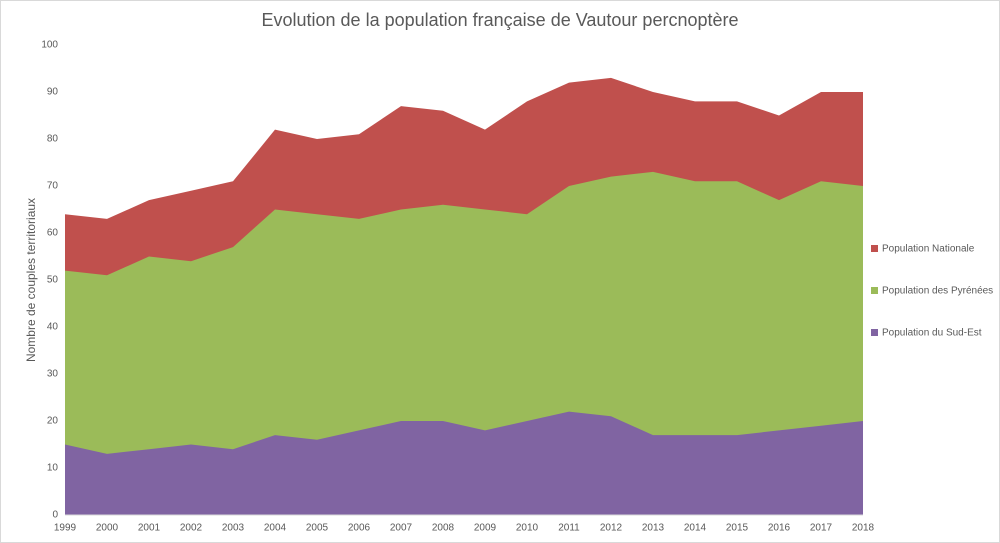 The image size is (1000, 543). What do you see at coordinates (53, 421) in the screenshot?
I see `y-tick-label: 20` at bounding box center [53, 421].